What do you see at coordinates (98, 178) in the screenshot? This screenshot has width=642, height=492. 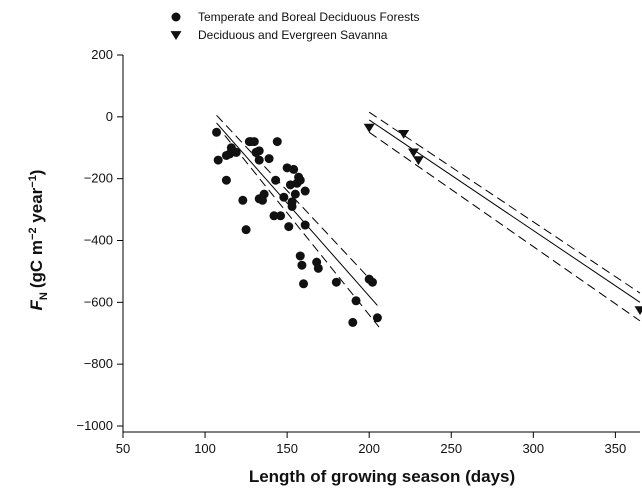 I see `y-tick-label: −200` at bounding box center [98, 178].